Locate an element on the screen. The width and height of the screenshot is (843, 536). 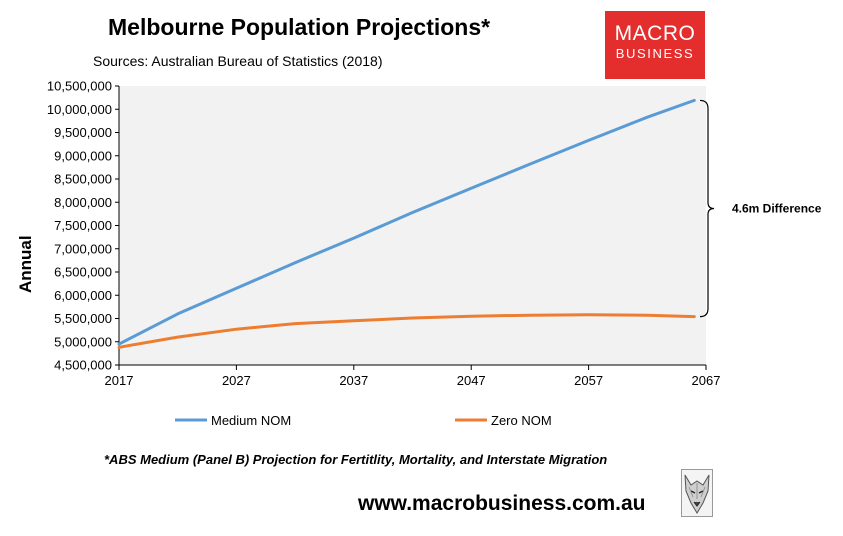
wolf-icon is located at coordinates (697, 493).